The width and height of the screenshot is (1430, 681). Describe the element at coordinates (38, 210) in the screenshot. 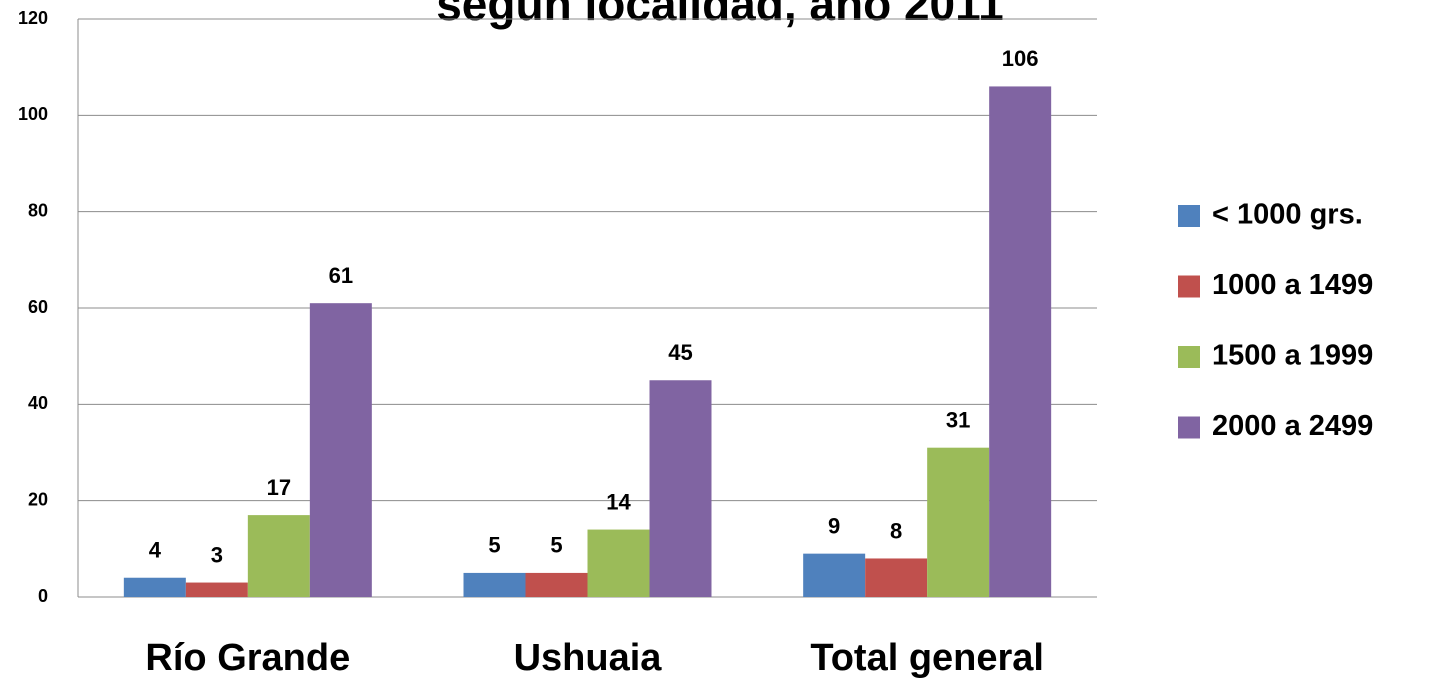

I see `y-tick-label: 80` at that location.